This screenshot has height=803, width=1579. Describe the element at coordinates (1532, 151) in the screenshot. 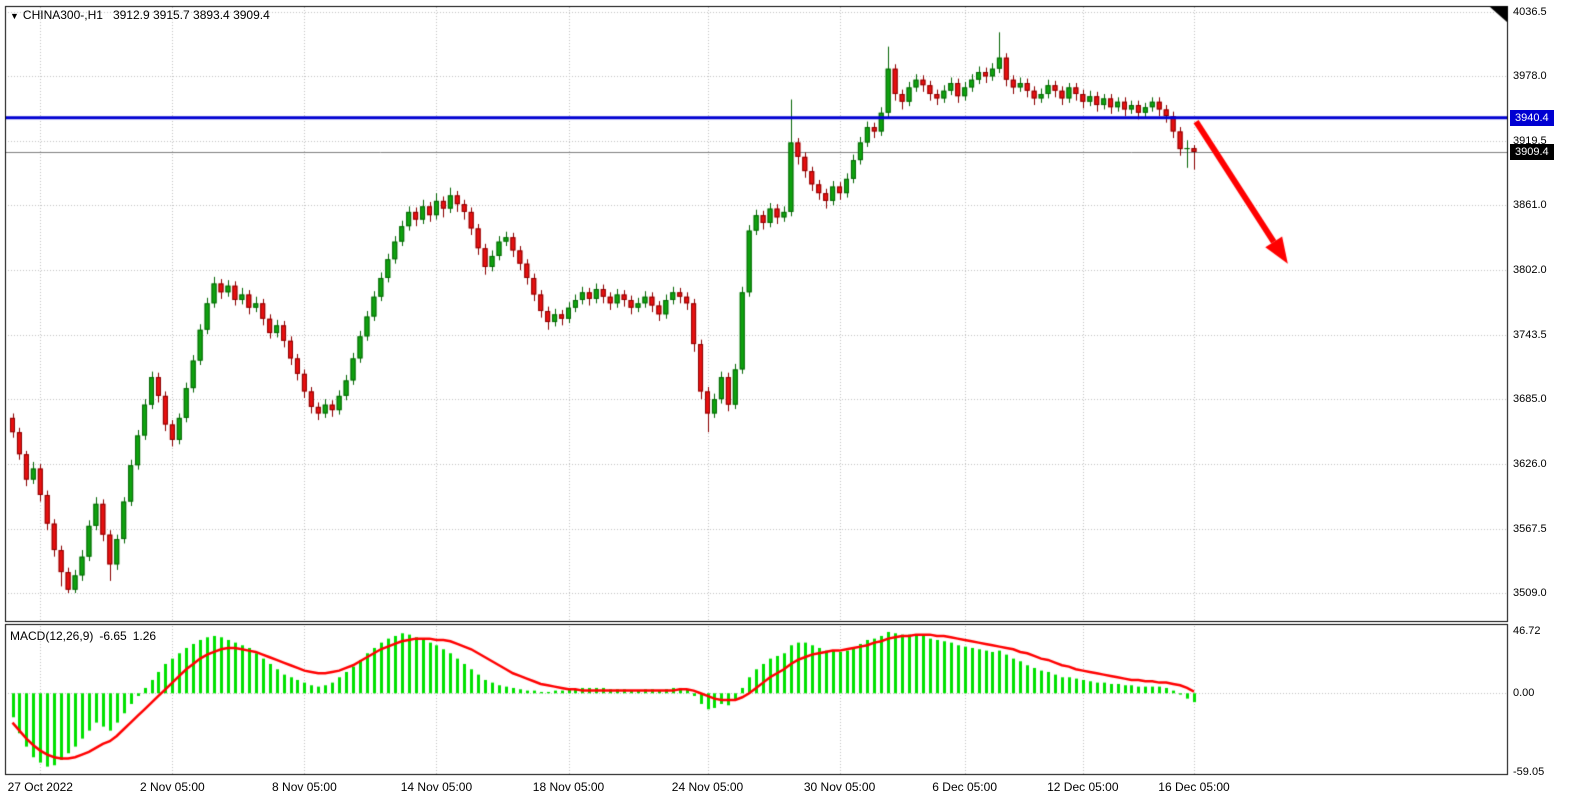

I see `current-price-badge: 3909.4` at that location.